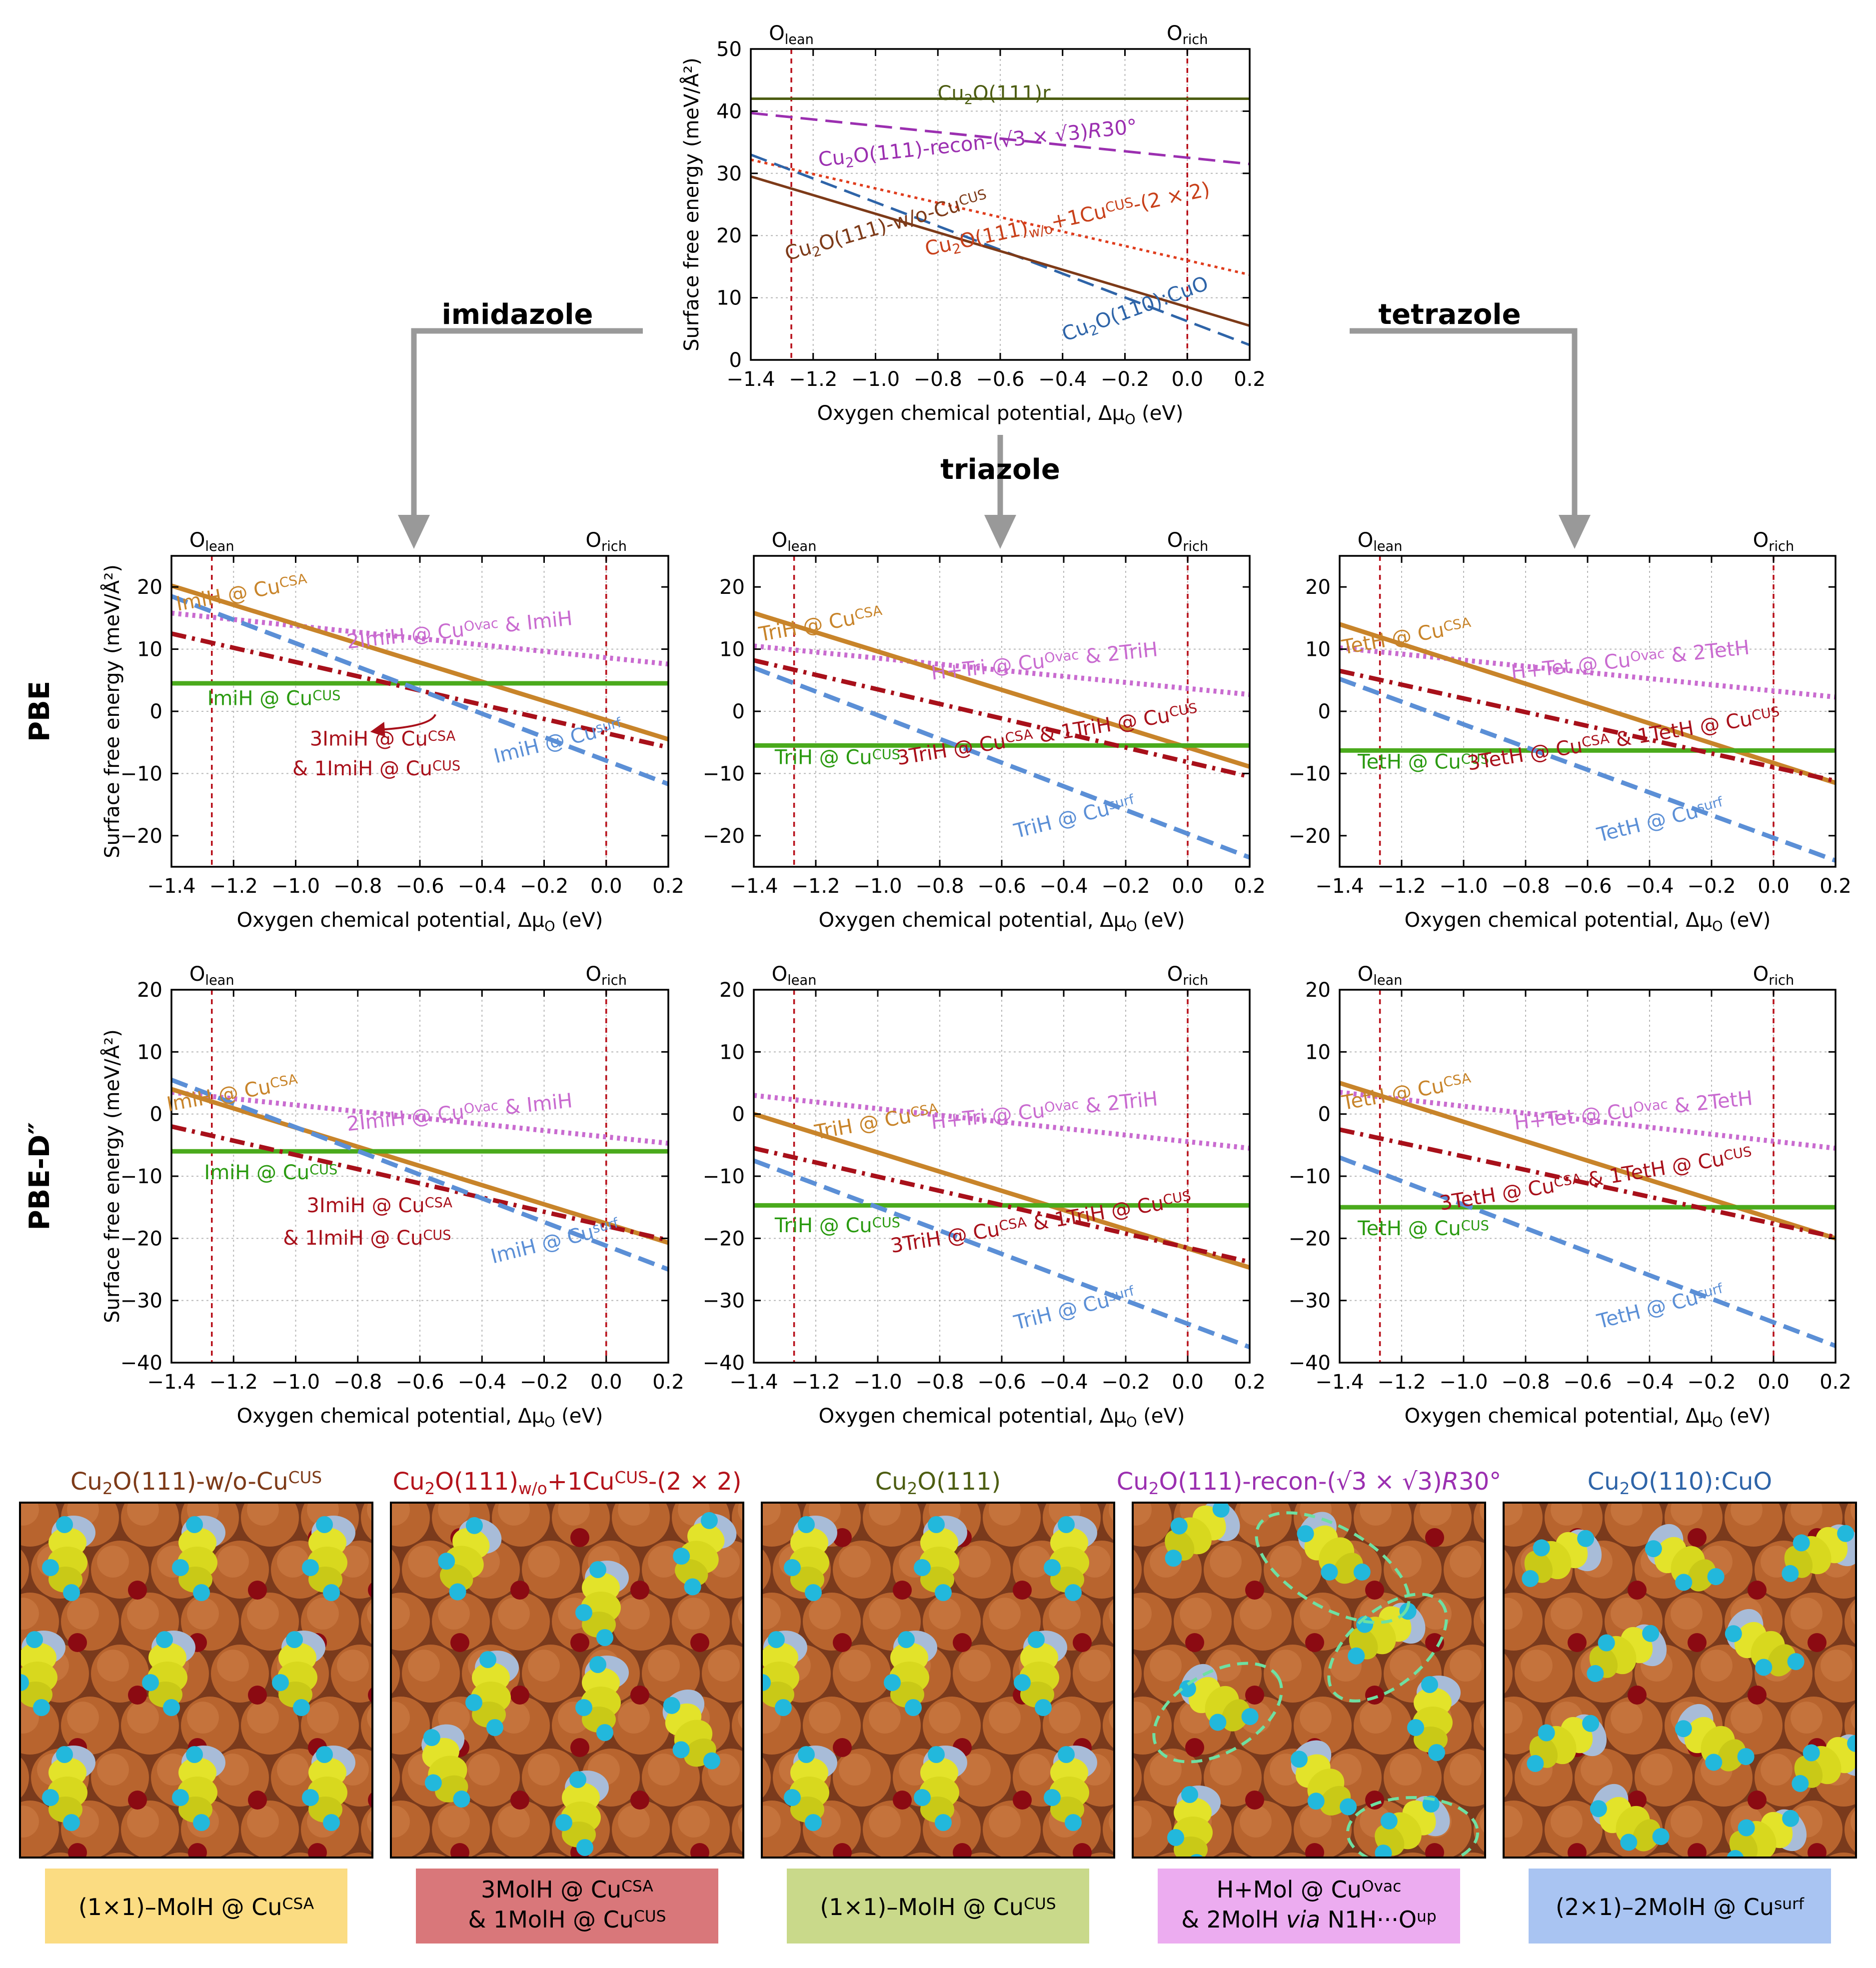  I want to click on x-tick-label: 0.0, so click(606, 886).